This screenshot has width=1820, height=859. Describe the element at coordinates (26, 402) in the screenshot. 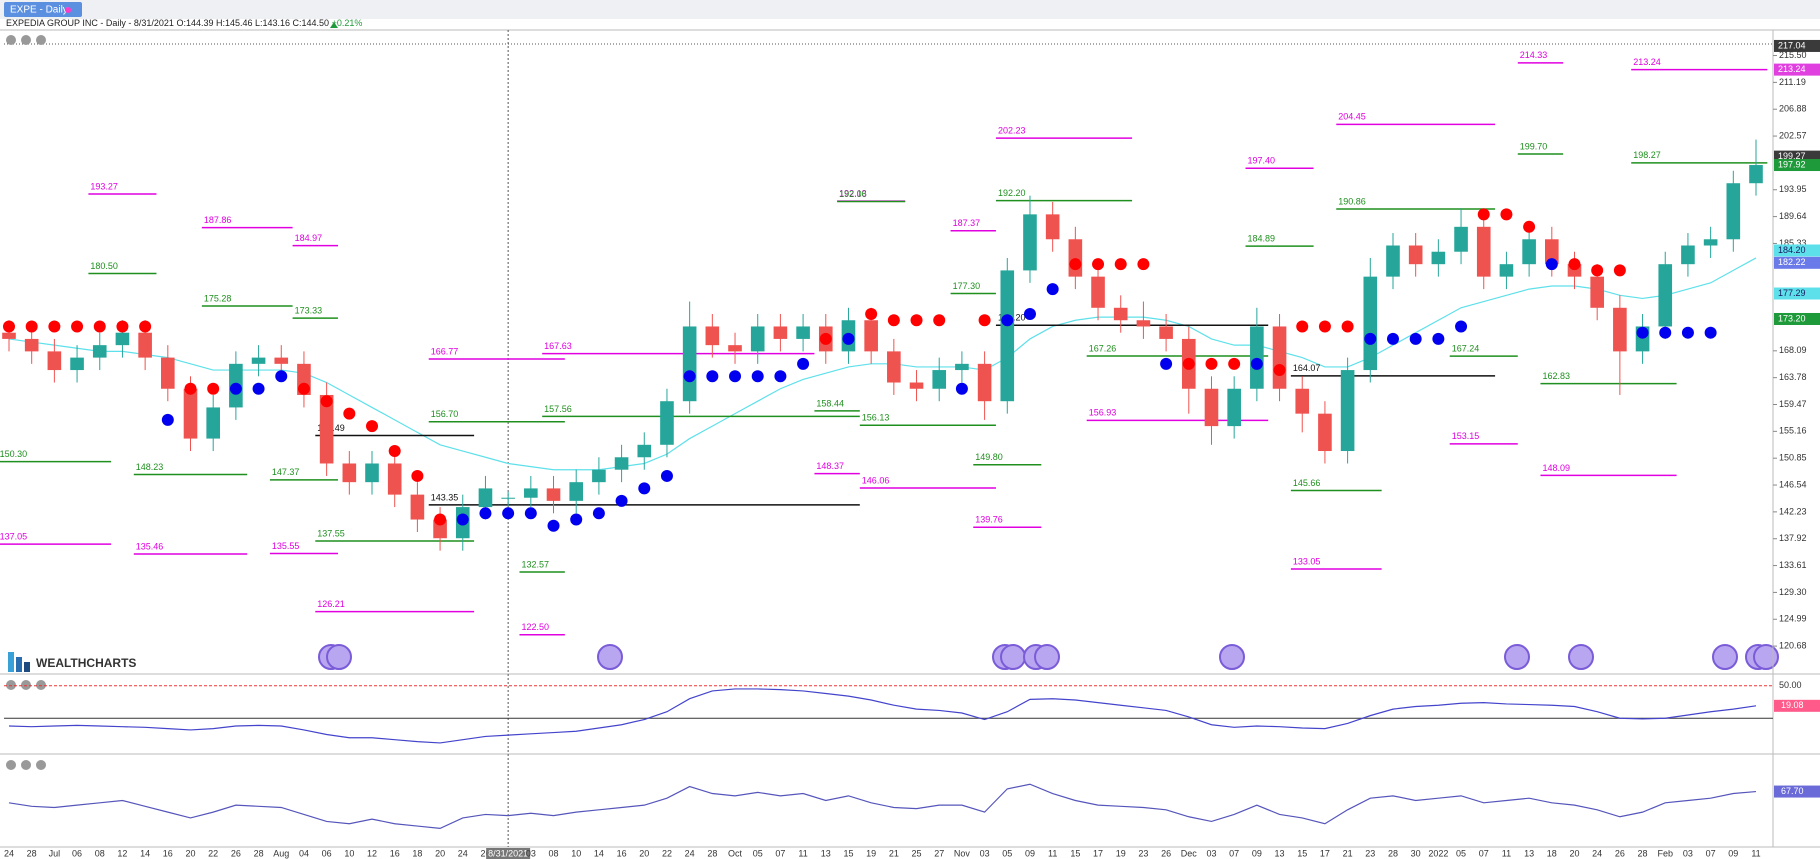

I see `toolbar` at that location.